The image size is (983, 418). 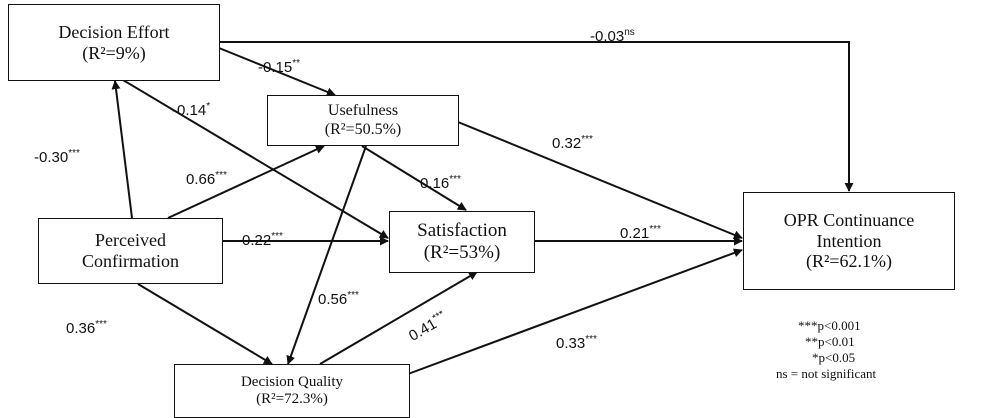 I want to click on node-decision-quality-r2: (R²=72.3%), so click(x=292, y=399).